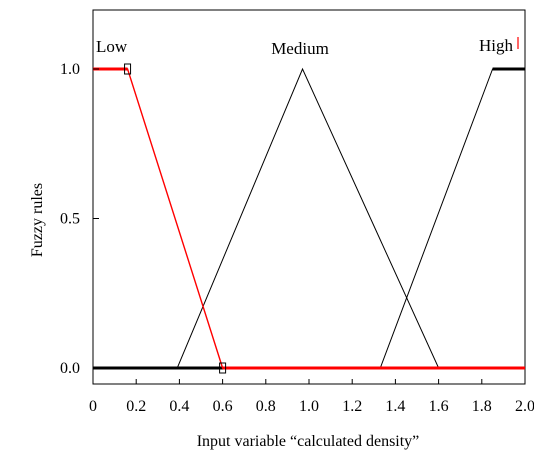 The image size is (534, 459). Describe the element at coordinates (112, 46) in the screenshot. I see `series-label-low: Low` at that location.